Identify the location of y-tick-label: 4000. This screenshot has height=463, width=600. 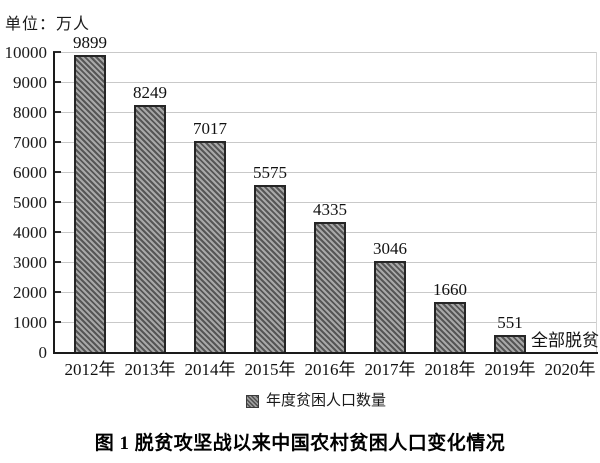
(30, 232).